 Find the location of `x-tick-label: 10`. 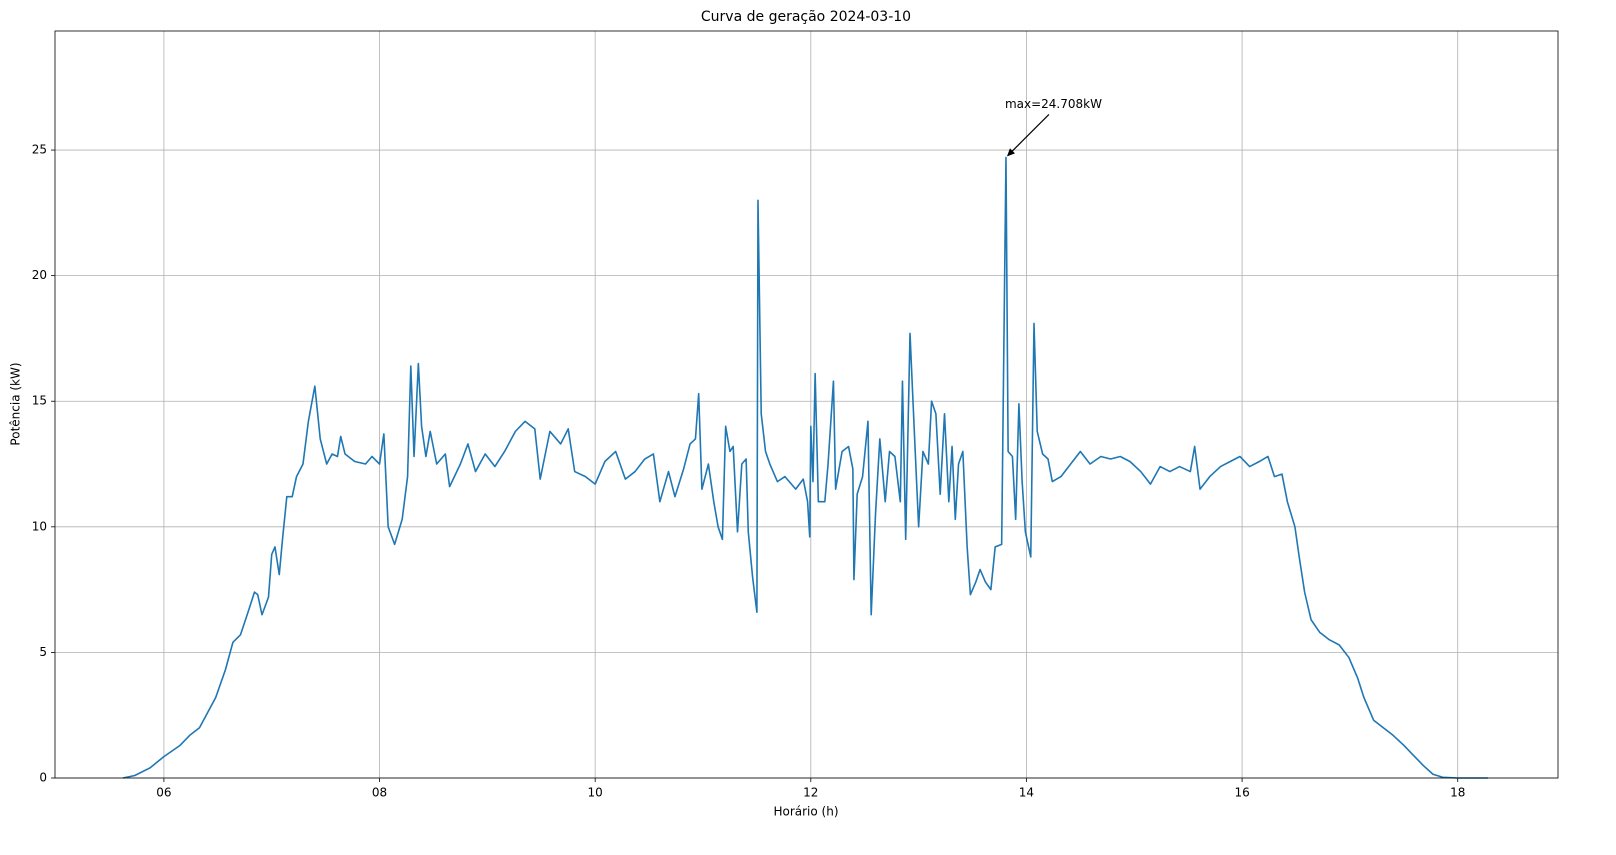

x-tick-label: 10 is located at coordinates (595, 793).